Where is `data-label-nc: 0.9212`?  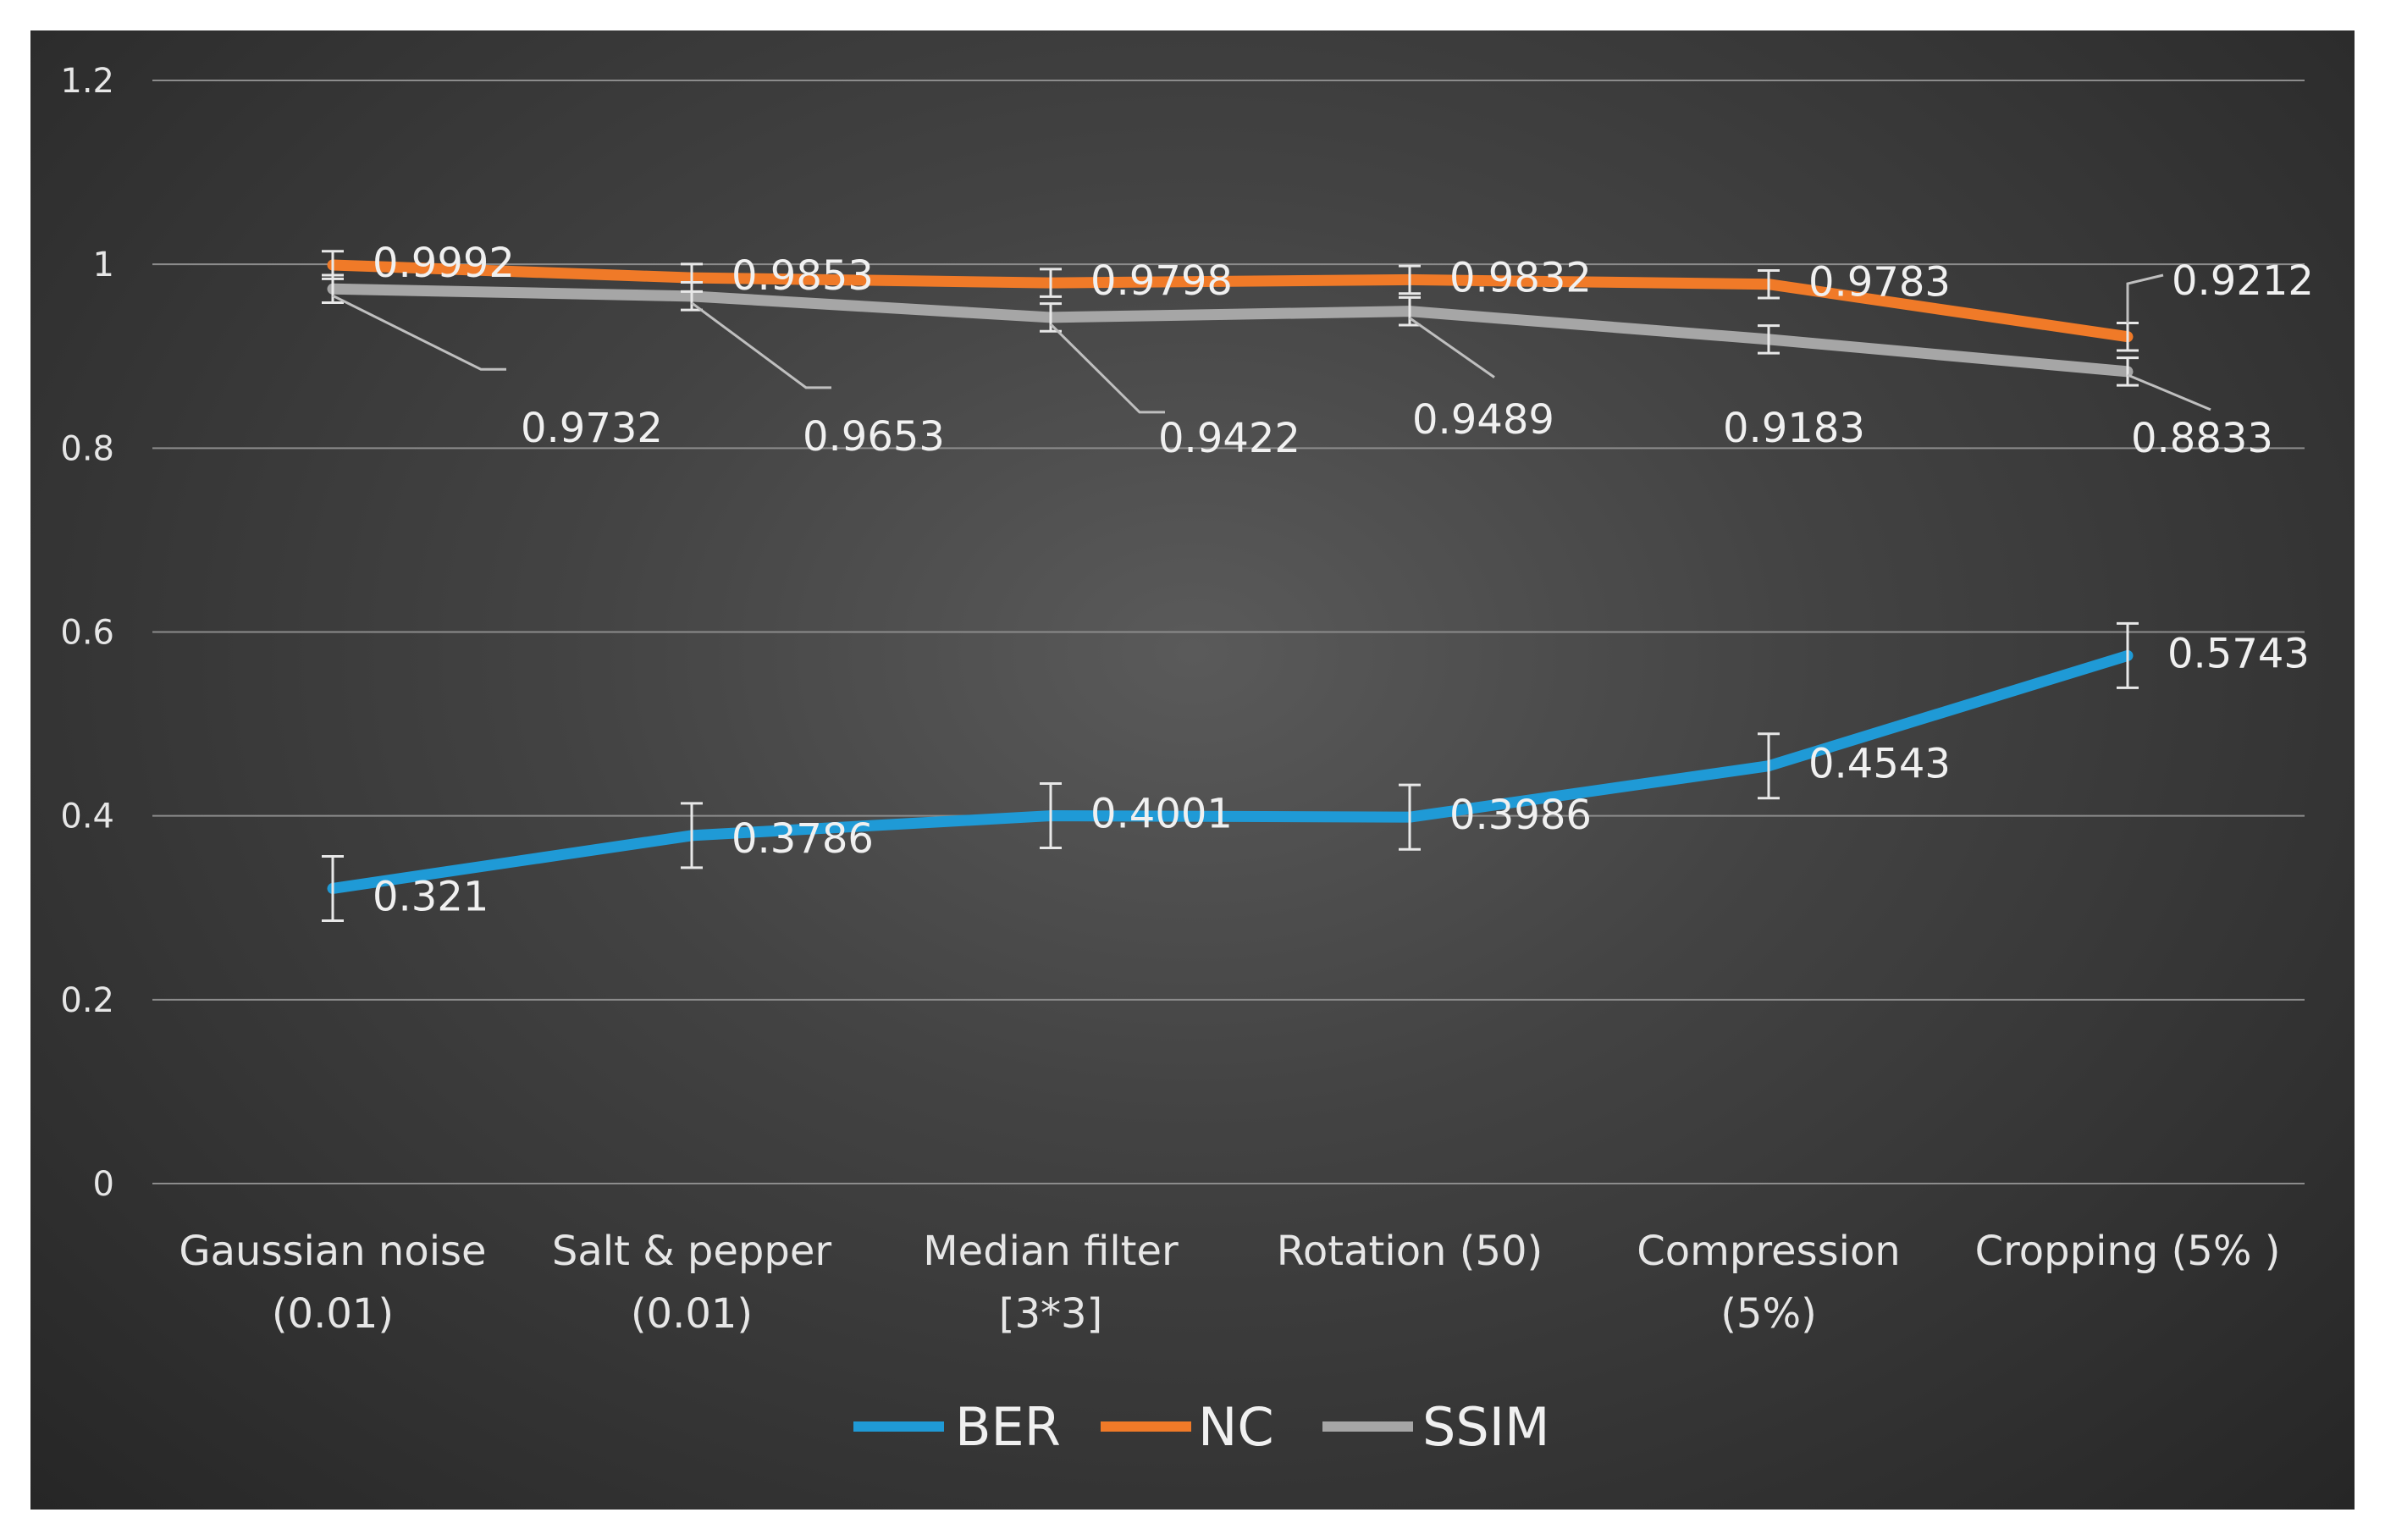 data-label-nc: 0.9212 is located at coordinates (2243, 281).